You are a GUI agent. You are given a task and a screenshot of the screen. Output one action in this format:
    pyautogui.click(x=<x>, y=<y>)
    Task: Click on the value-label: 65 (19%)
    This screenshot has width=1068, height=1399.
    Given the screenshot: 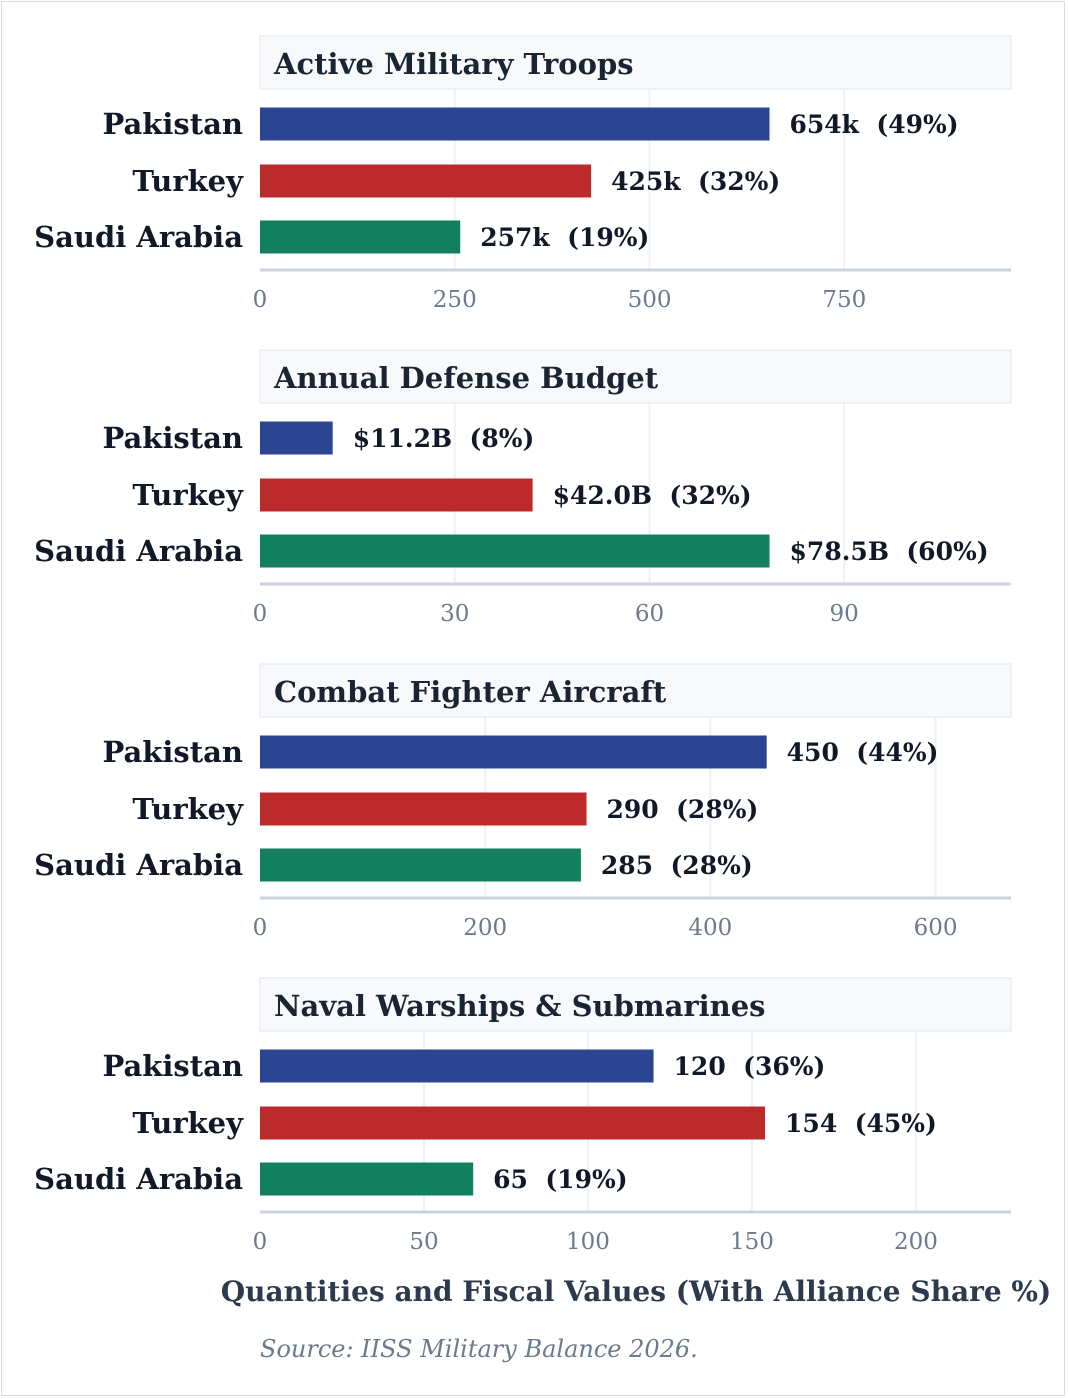 What is the action you would take?
    pyautogui.click(x=560, y=1179)
    